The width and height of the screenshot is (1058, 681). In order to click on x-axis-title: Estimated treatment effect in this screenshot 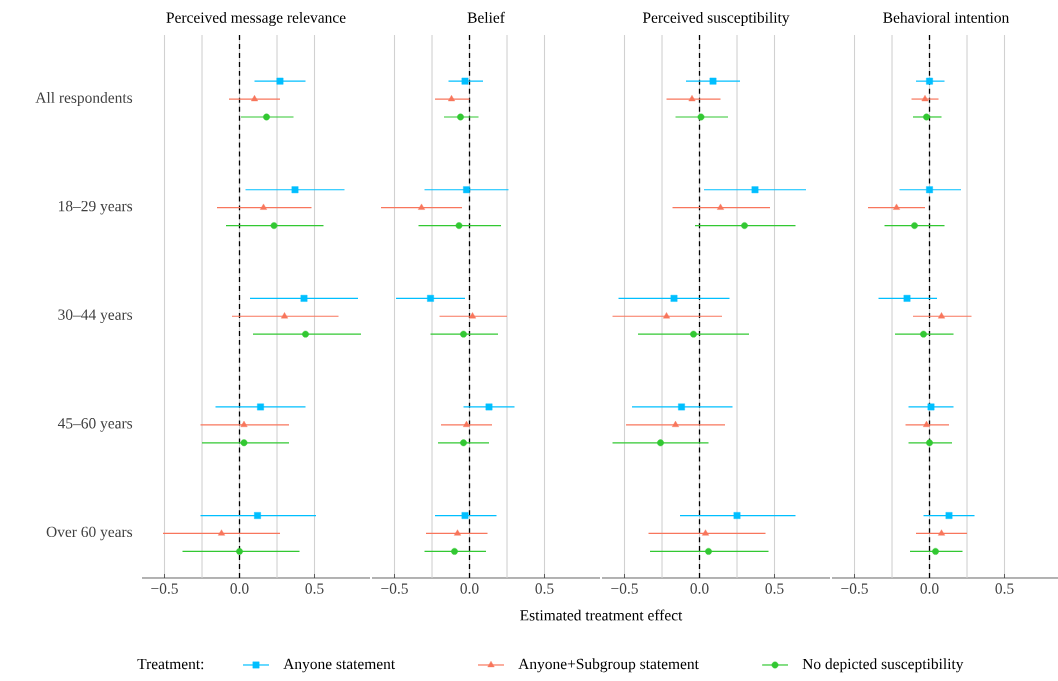, I will do `click(601, 615)`.